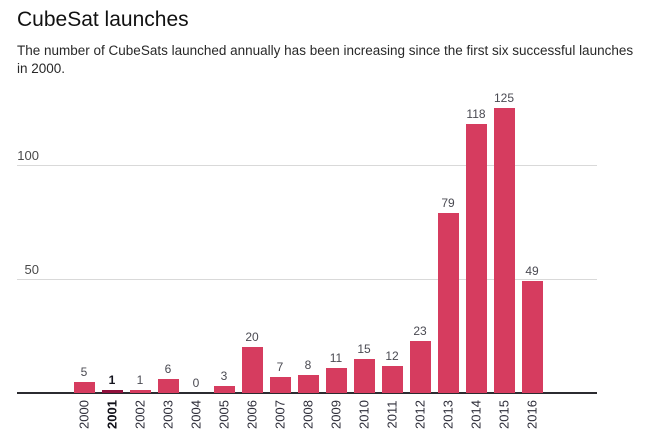  What do you see at coordinates (364, 348) in the screenshot?
I see `value-label-2010: 15` at bounding box center [364, 348].